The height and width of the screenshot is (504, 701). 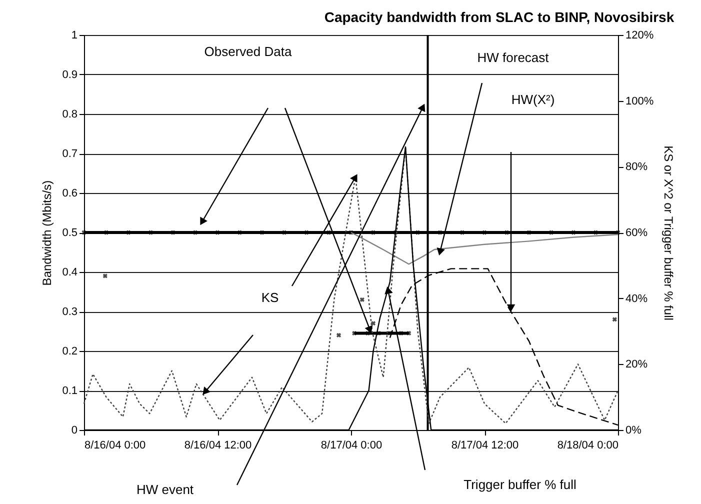 I want to click on y-tick-label: 0.1, so click(x=70, y=391).